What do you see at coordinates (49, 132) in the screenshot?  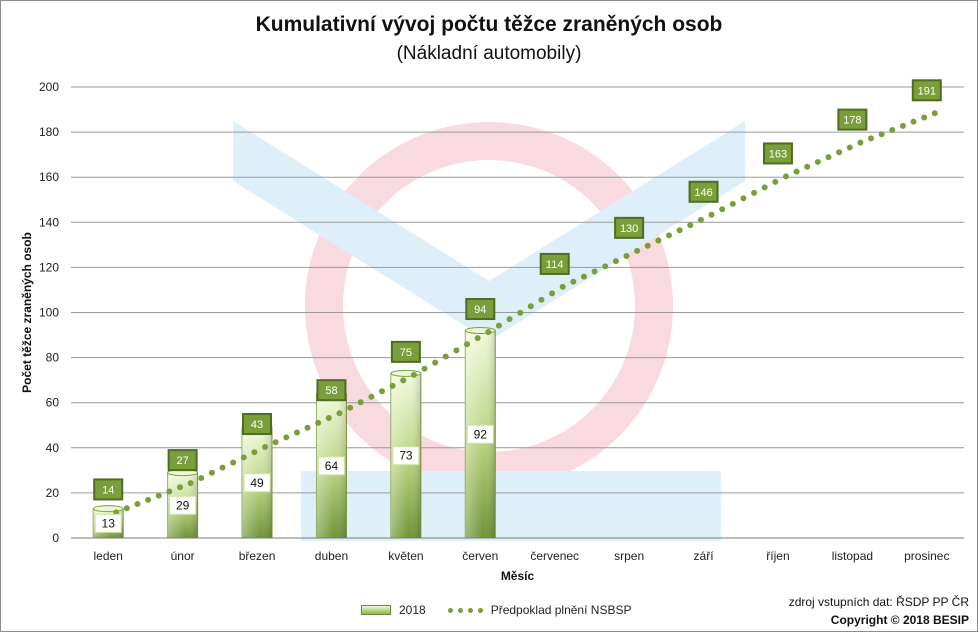 I see `y-tick-label: 180` at bounding box center [49, 132].